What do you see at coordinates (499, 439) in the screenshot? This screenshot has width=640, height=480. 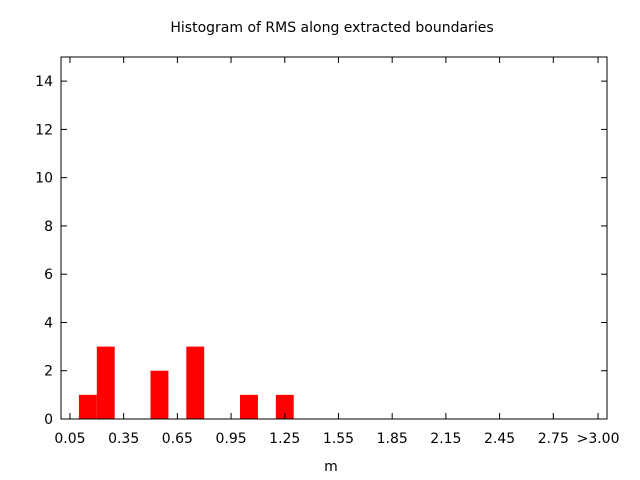 I see `x-tick-label: 2.45` at bounding box center [499, 439].